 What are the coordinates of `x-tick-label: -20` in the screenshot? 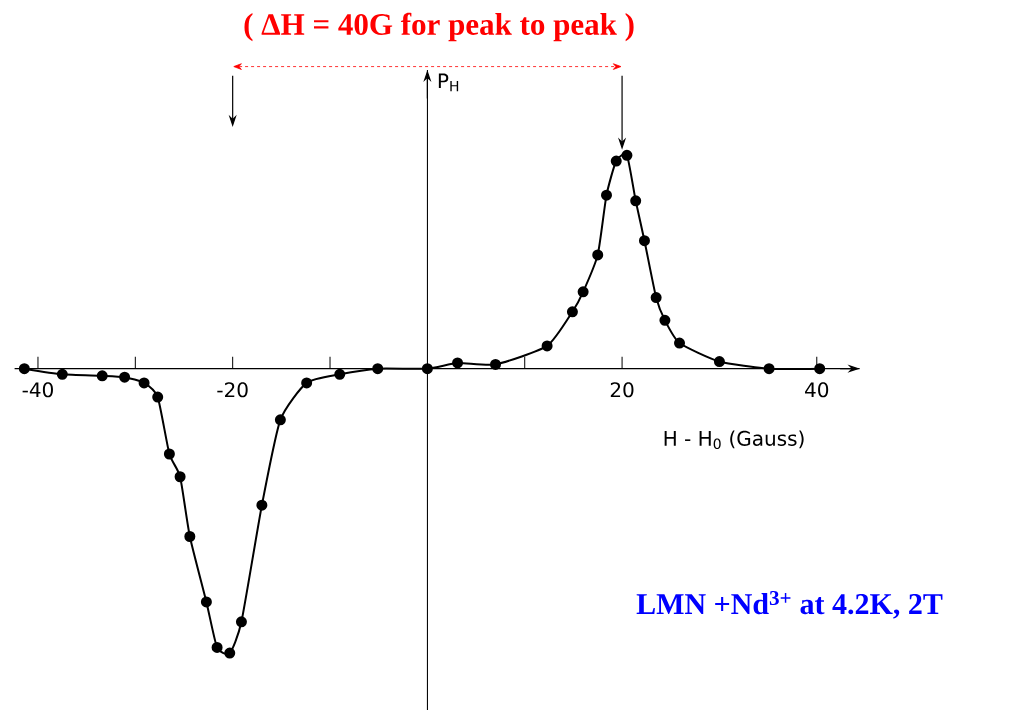 It's located at (232, 390).